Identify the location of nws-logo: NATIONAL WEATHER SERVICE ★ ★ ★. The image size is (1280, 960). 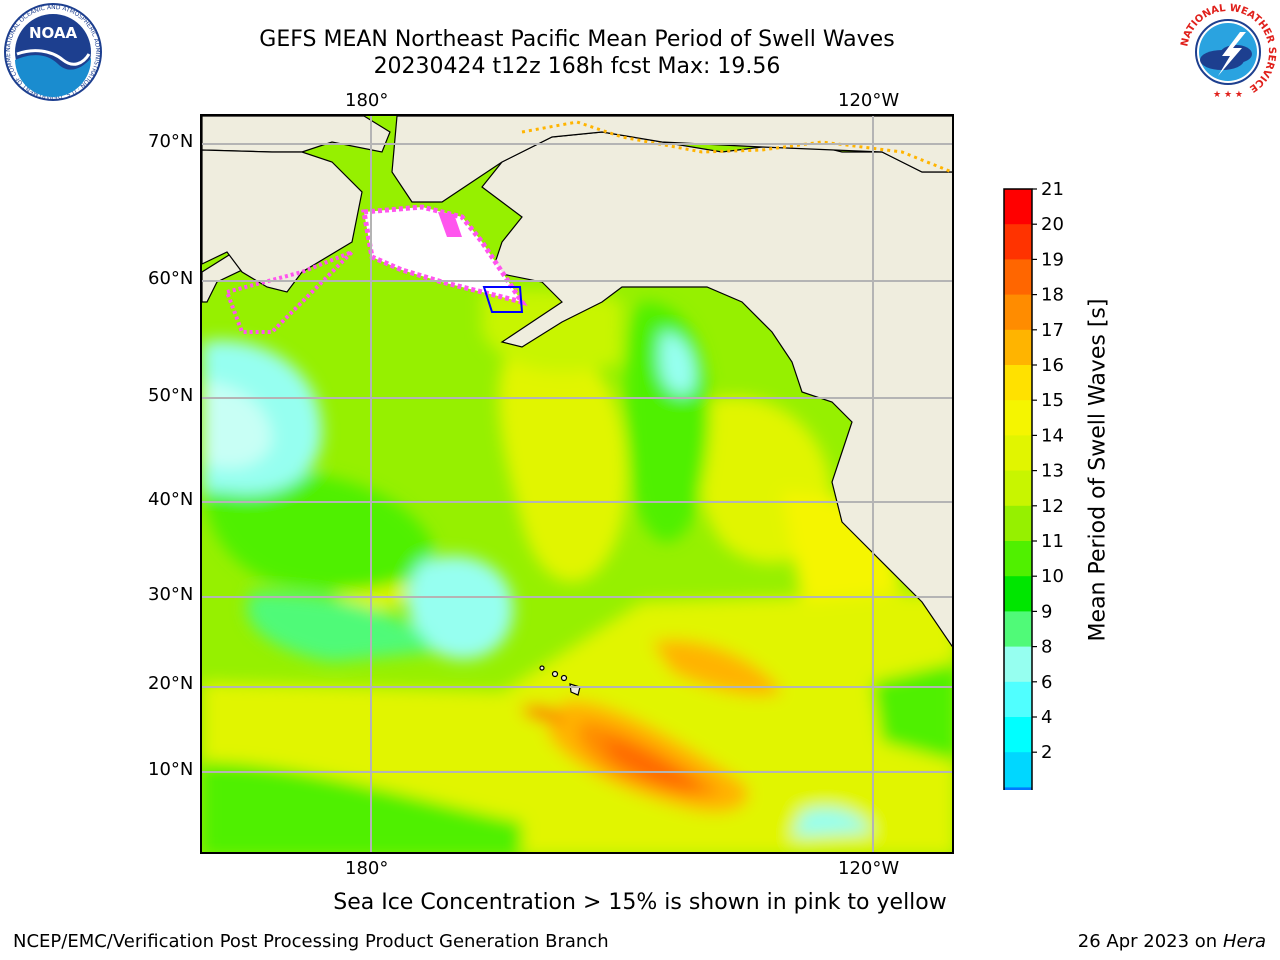
(1228, 52).